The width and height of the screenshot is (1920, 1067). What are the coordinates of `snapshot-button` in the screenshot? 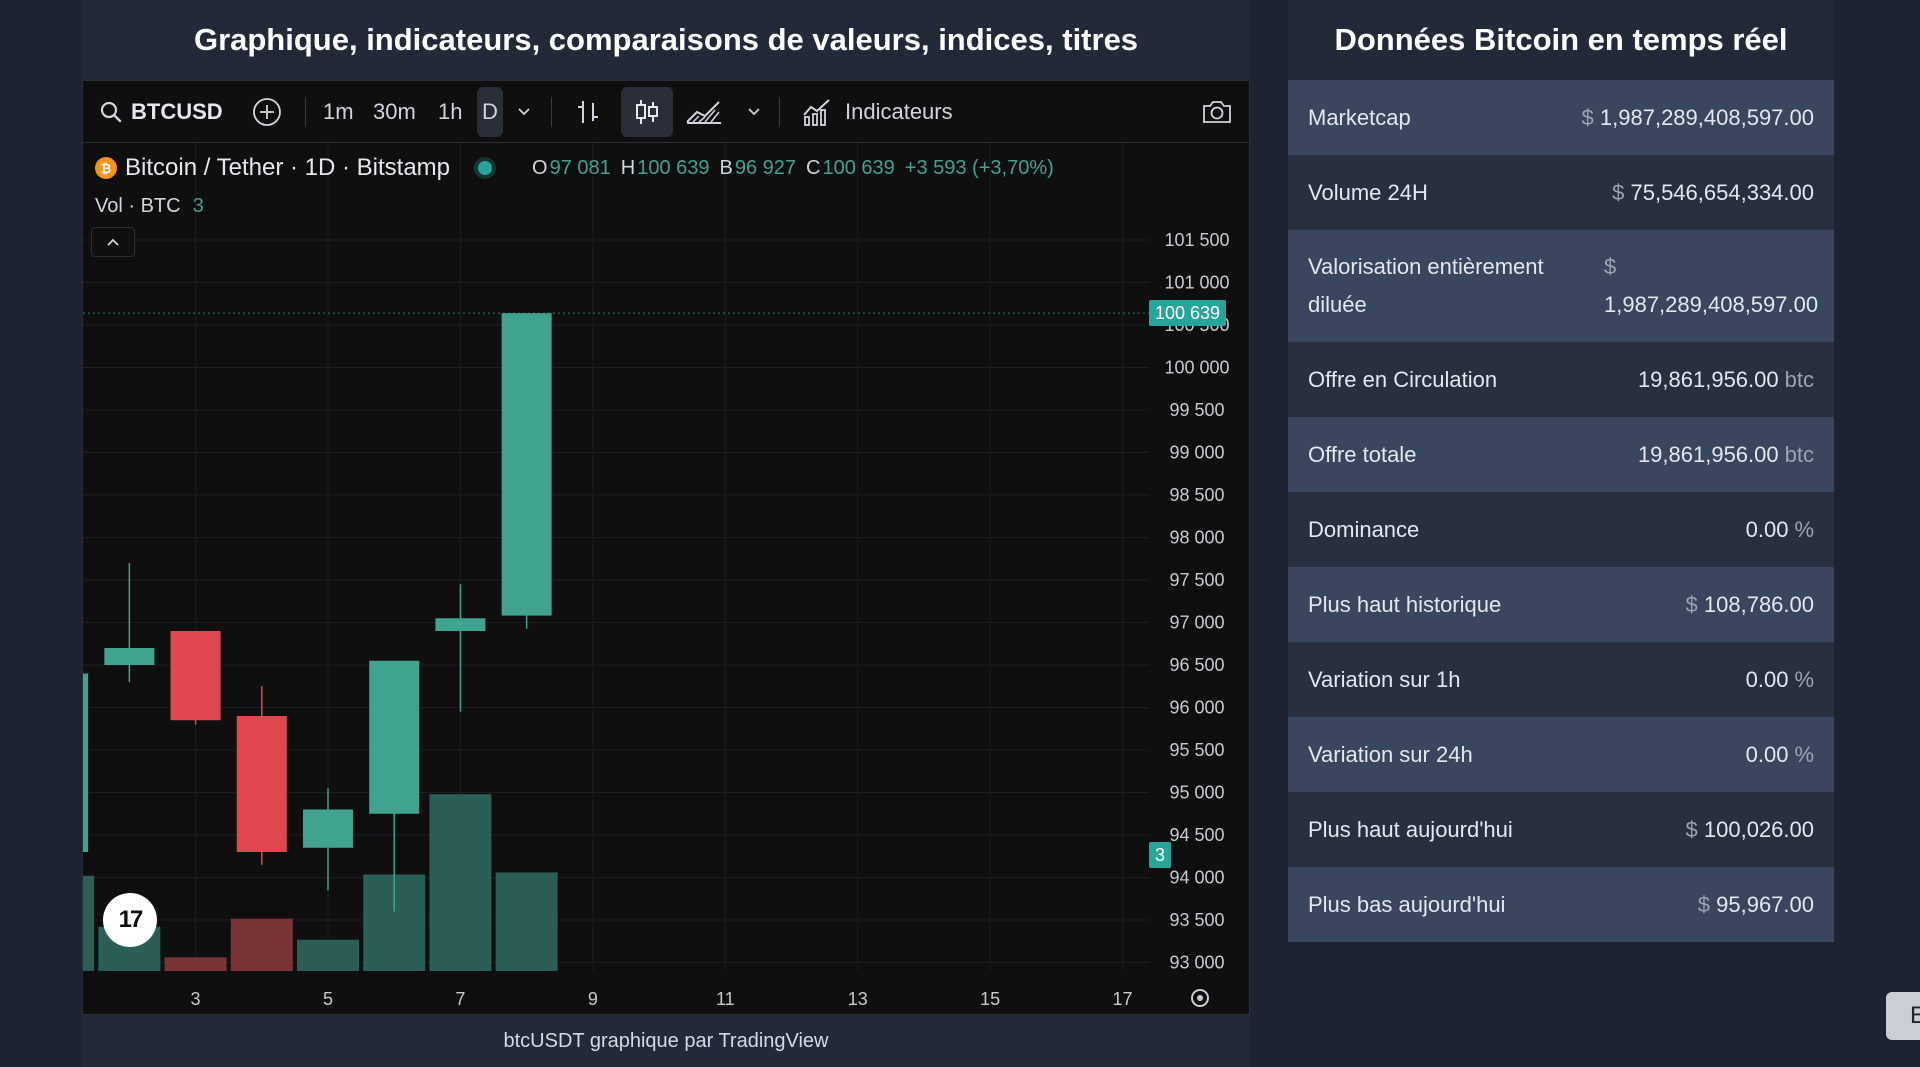 It's located at (1217, 112).